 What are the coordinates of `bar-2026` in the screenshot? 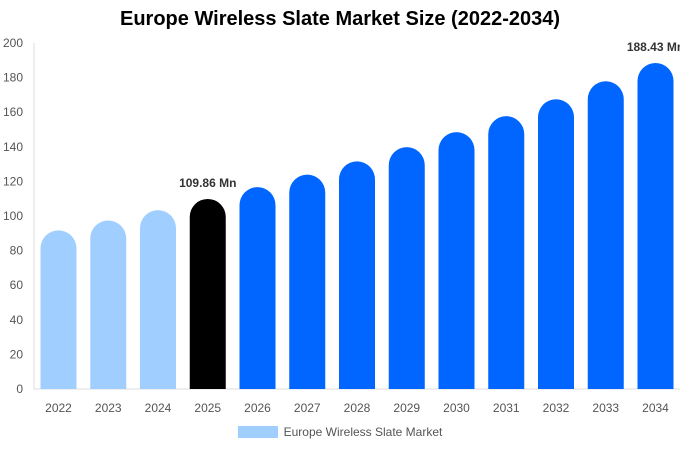 It's located at (257, 288).